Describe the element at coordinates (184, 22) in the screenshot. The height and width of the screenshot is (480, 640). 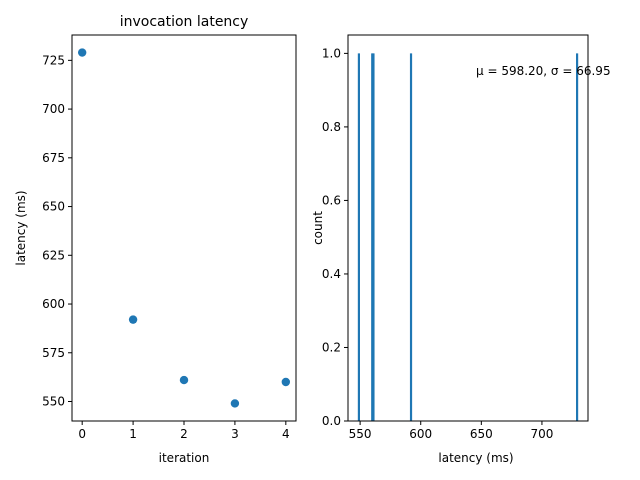
I see `scatter-title: invocation latency` at that location.